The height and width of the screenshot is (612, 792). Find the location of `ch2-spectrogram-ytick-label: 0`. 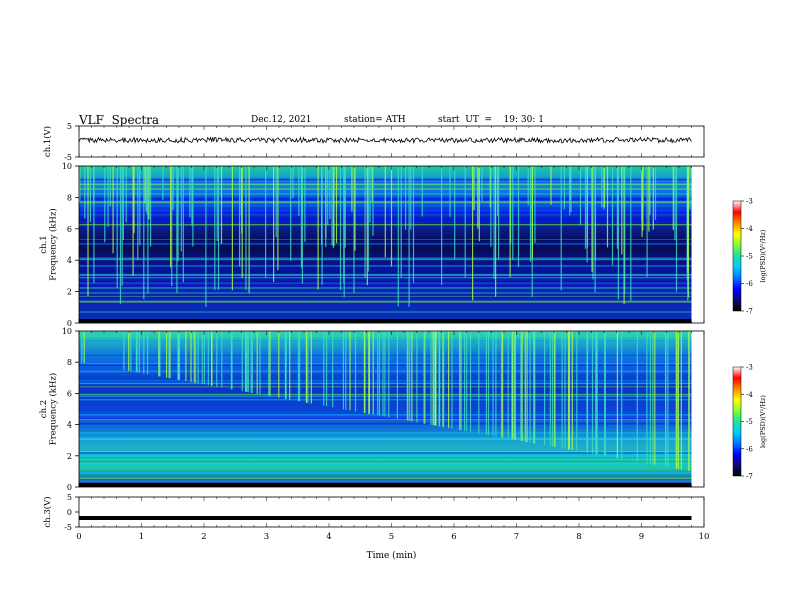

ch2-spectrogram-ytick-label: 0 is located at coordinates (69, 487).